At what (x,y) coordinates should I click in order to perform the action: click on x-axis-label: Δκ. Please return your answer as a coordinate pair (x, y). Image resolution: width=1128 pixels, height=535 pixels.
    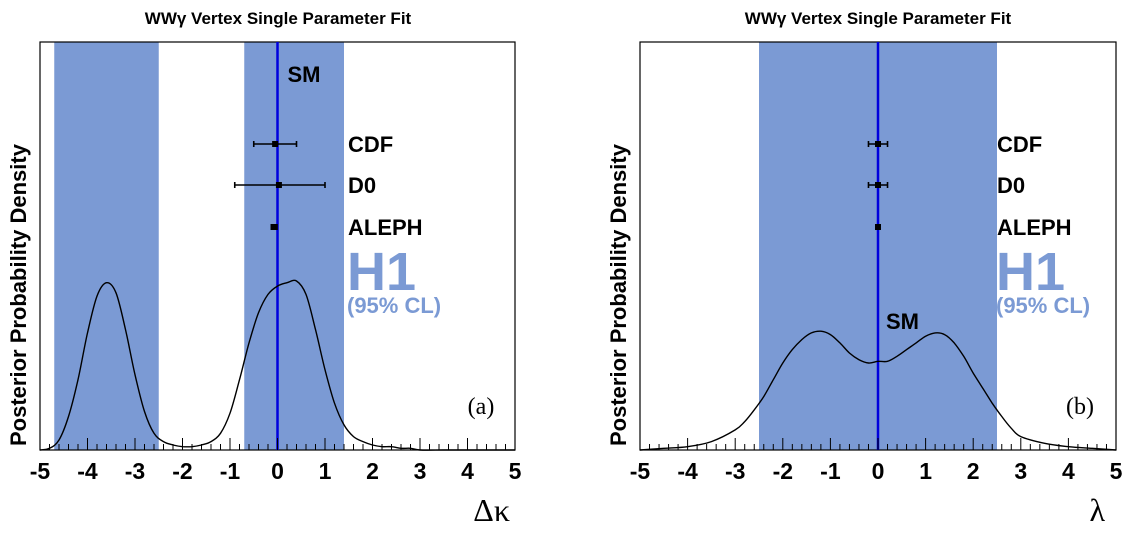
    Looking at the image, I should click on (491, 510).